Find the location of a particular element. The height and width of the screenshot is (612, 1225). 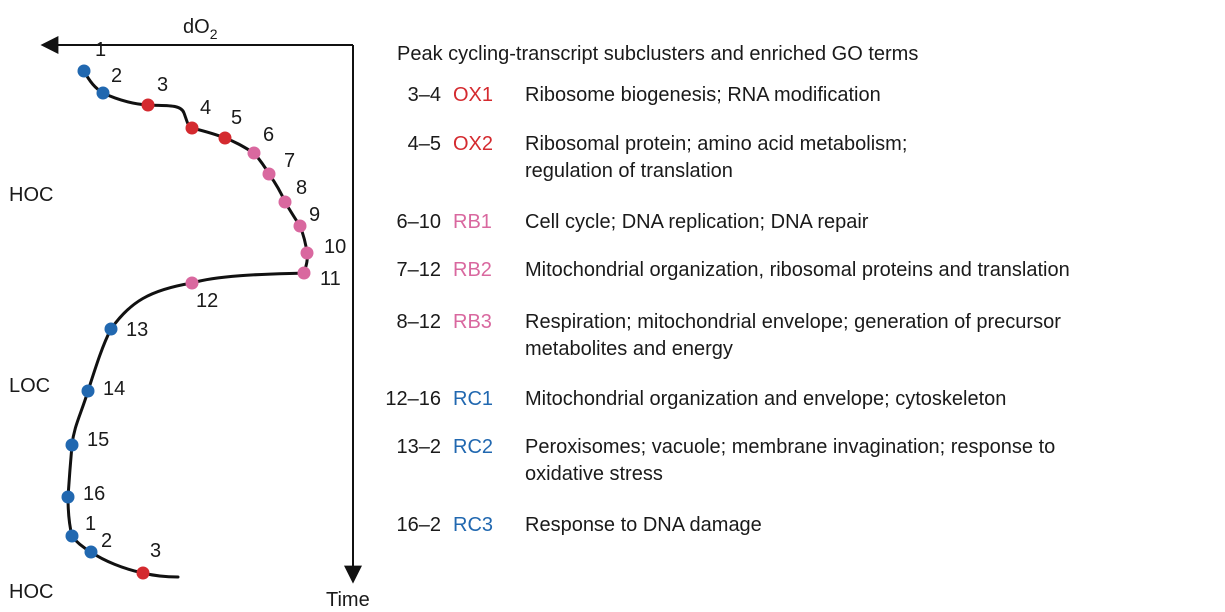

trajectory-point-label-6: 6 is located at coordinates (268, 135).